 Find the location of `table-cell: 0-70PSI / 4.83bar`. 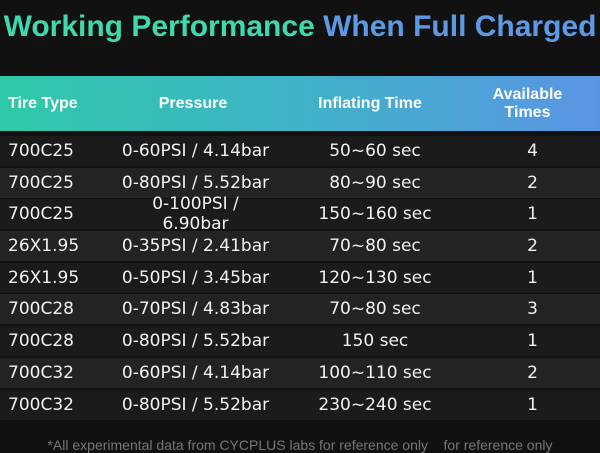

table-cell: 0-70PSI / 4.83bar is located at coordinates (195, 309).